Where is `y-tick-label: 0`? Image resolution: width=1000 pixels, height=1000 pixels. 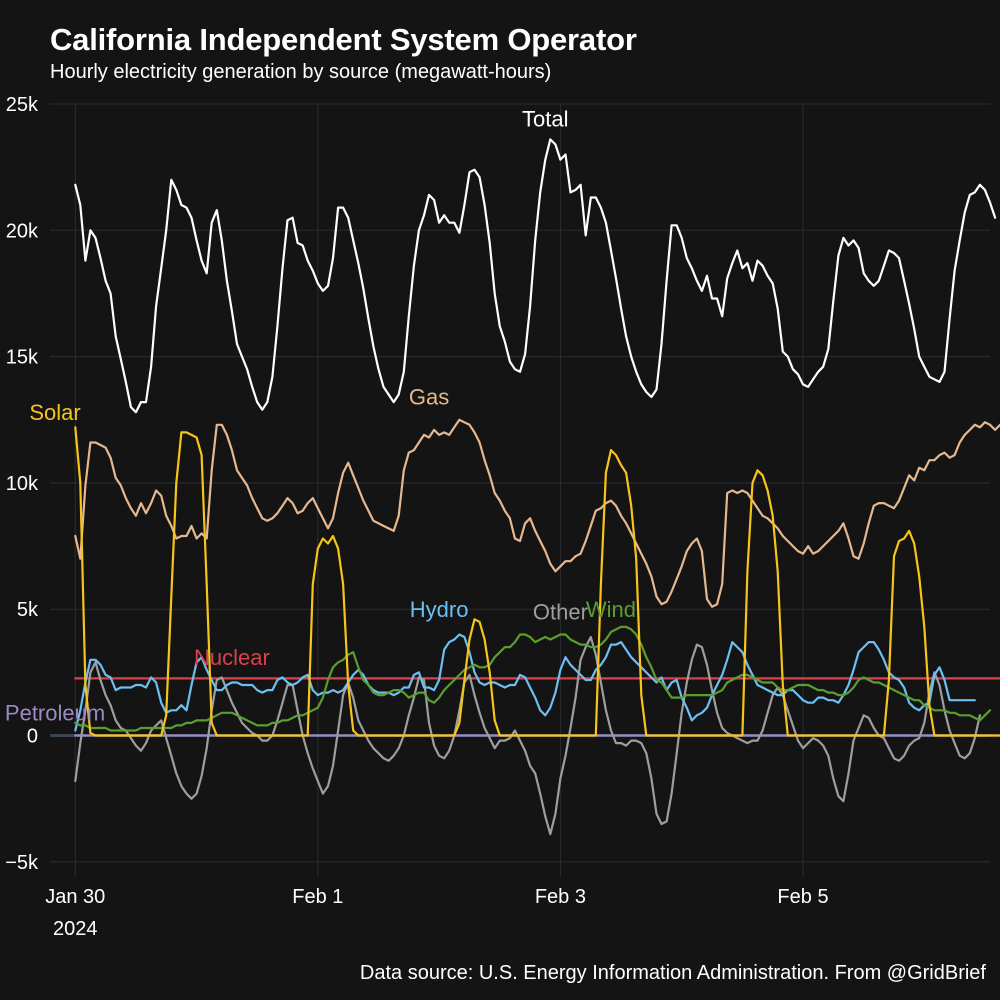
y-tick-label: 0 is located at coordinates (32, 737).